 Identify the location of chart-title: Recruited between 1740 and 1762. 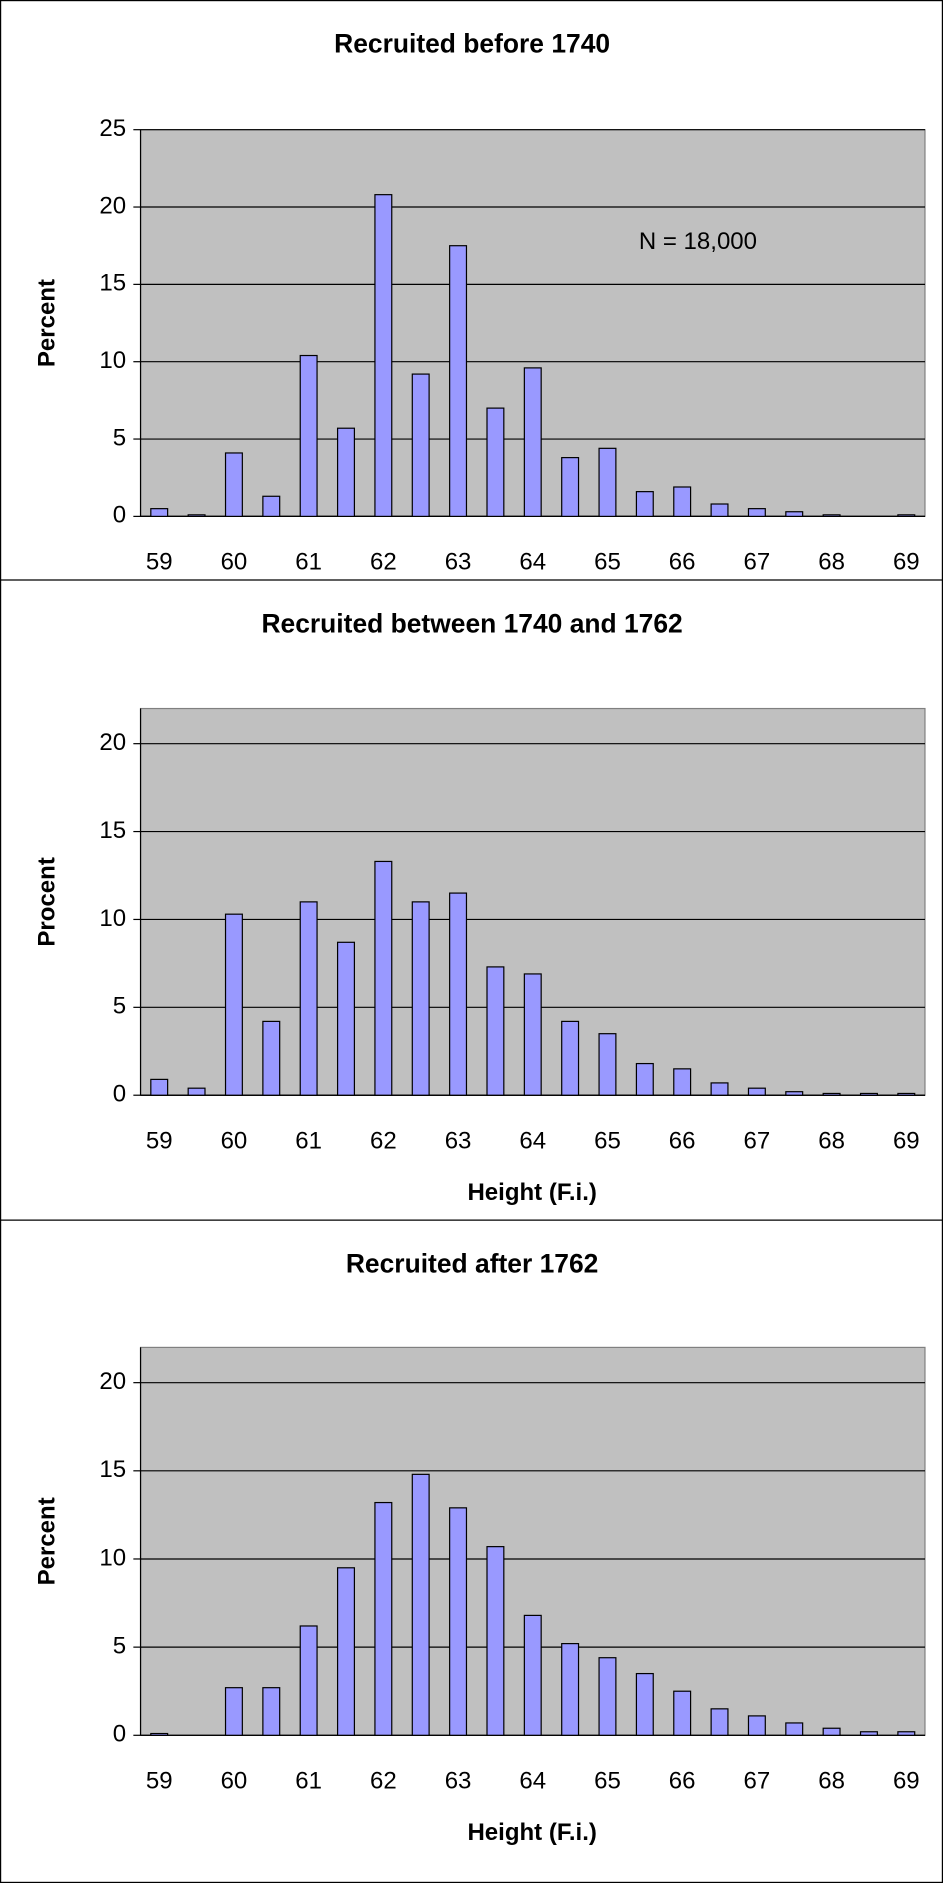
(471, 624).